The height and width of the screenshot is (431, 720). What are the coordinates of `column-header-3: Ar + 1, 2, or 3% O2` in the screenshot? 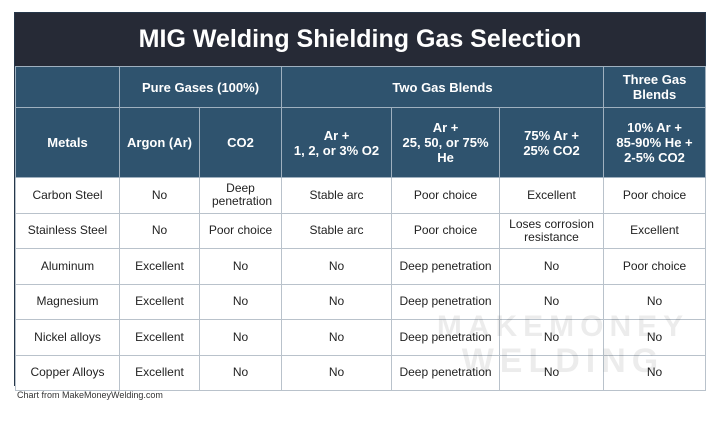 It's located at (337, 142).